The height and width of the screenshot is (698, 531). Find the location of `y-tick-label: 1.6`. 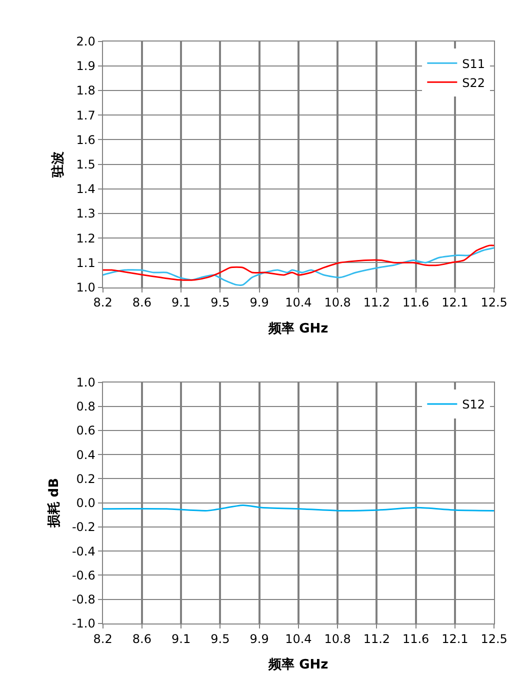

y-tick-label: 1.6 is located at coordinates (86, 139).